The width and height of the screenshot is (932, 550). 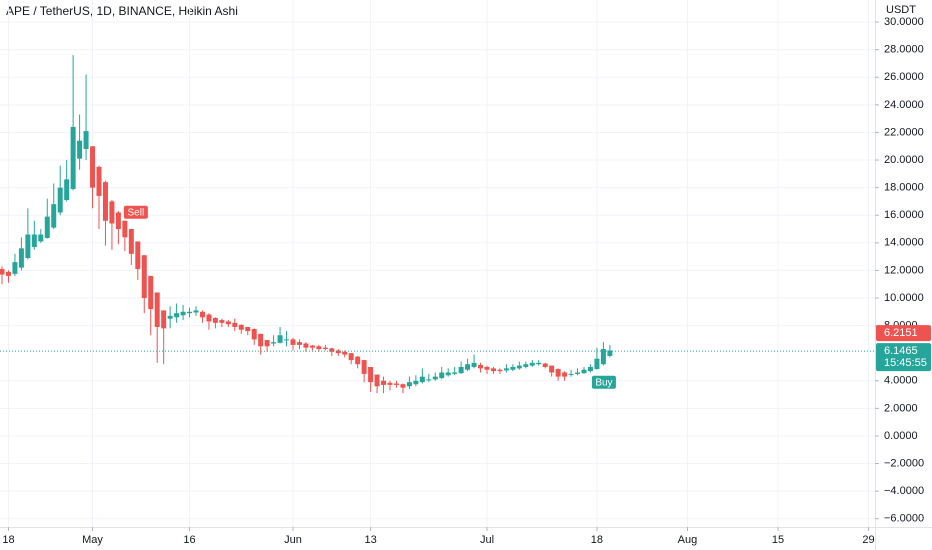 I want to click on signal-label: Buy, so click(x=603, y=382).